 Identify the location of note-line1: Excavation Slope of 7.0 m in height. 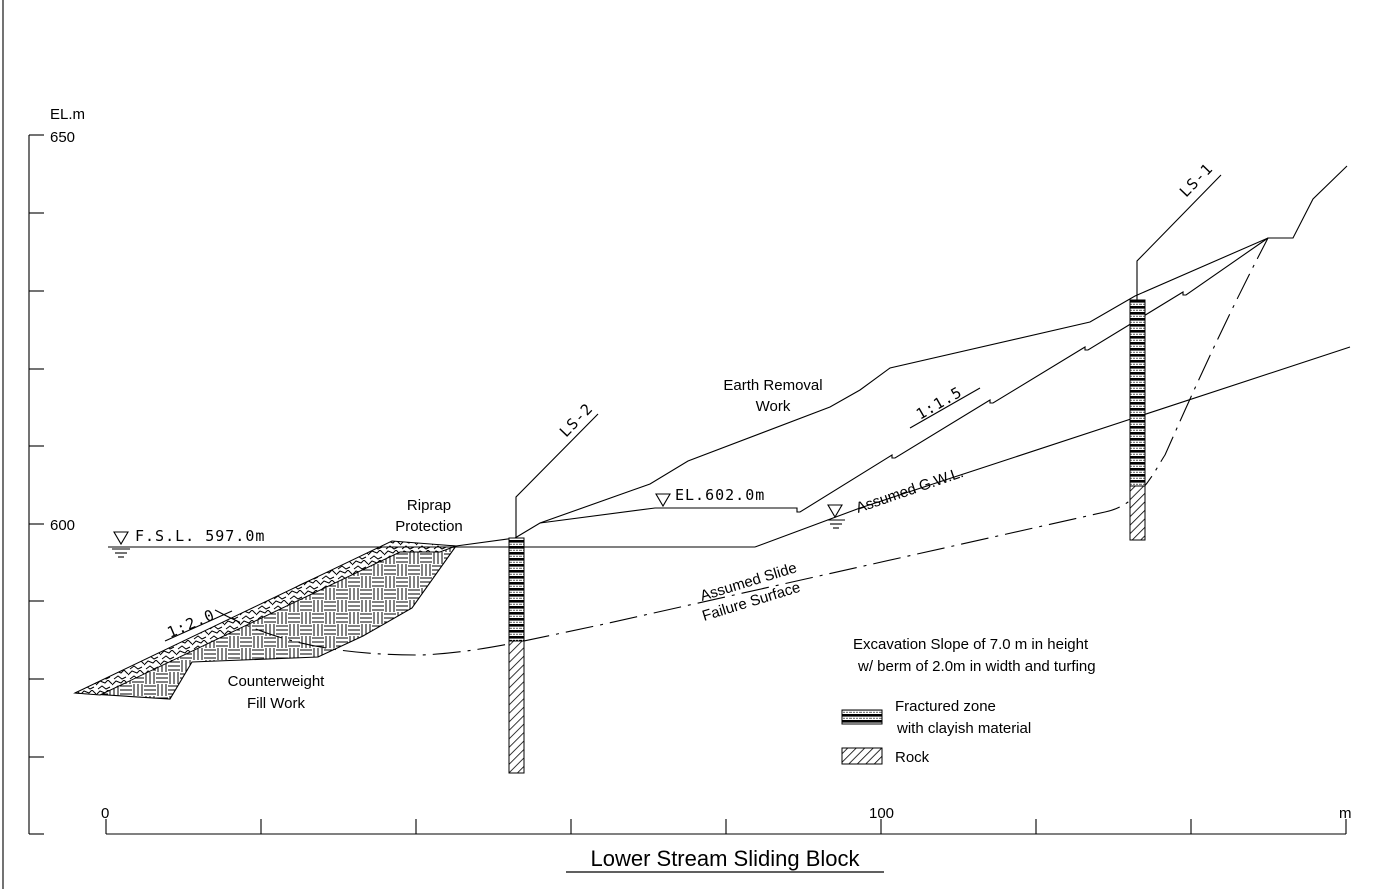
(971, 644).